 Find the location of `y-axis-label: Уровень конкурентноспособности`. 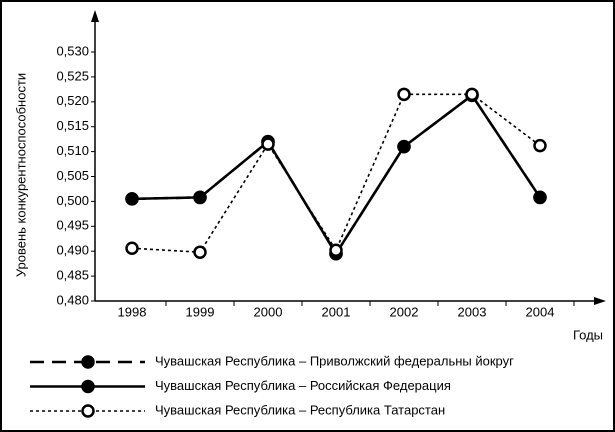

y-axis-label: Уровень конкурентноспособности is located at coordinates (20, 175).